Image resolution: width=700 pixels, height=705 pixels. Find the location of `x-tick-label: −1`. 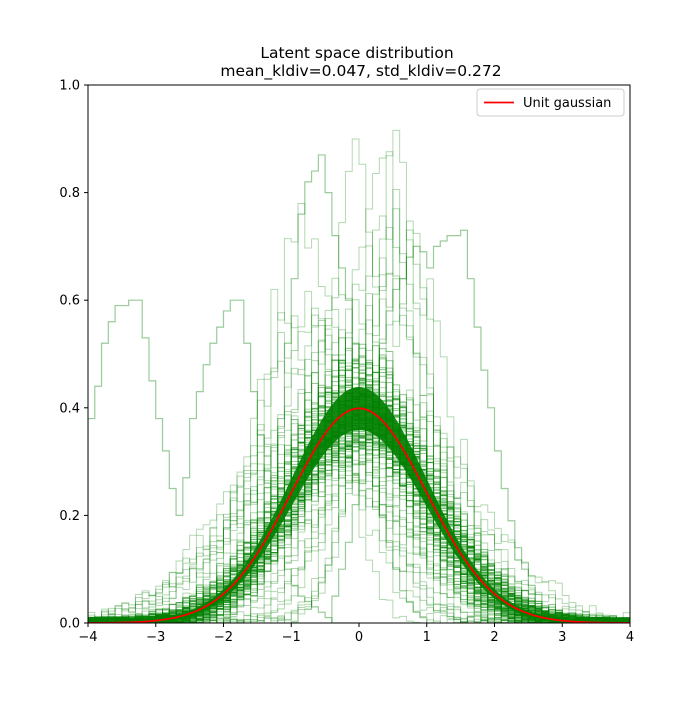

x-tick-label: −1 is located at coordinates (291, 637).